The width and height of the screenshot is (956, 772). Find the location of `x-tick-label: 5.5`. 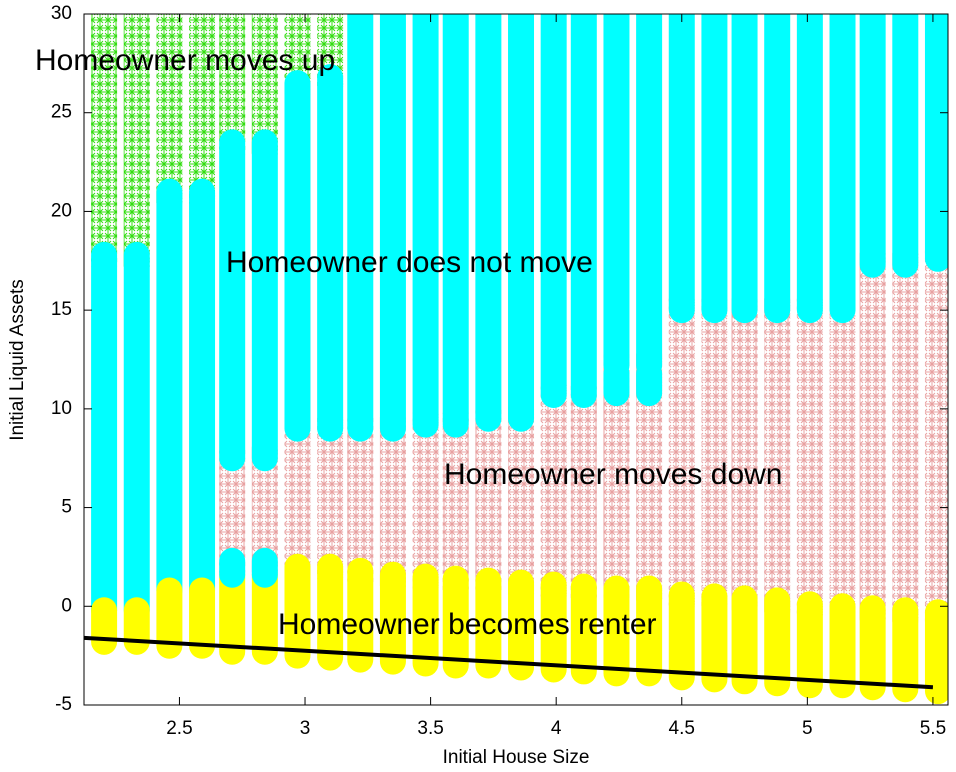

x-tick-label: 5.5 is located at coordinates (933, 728).